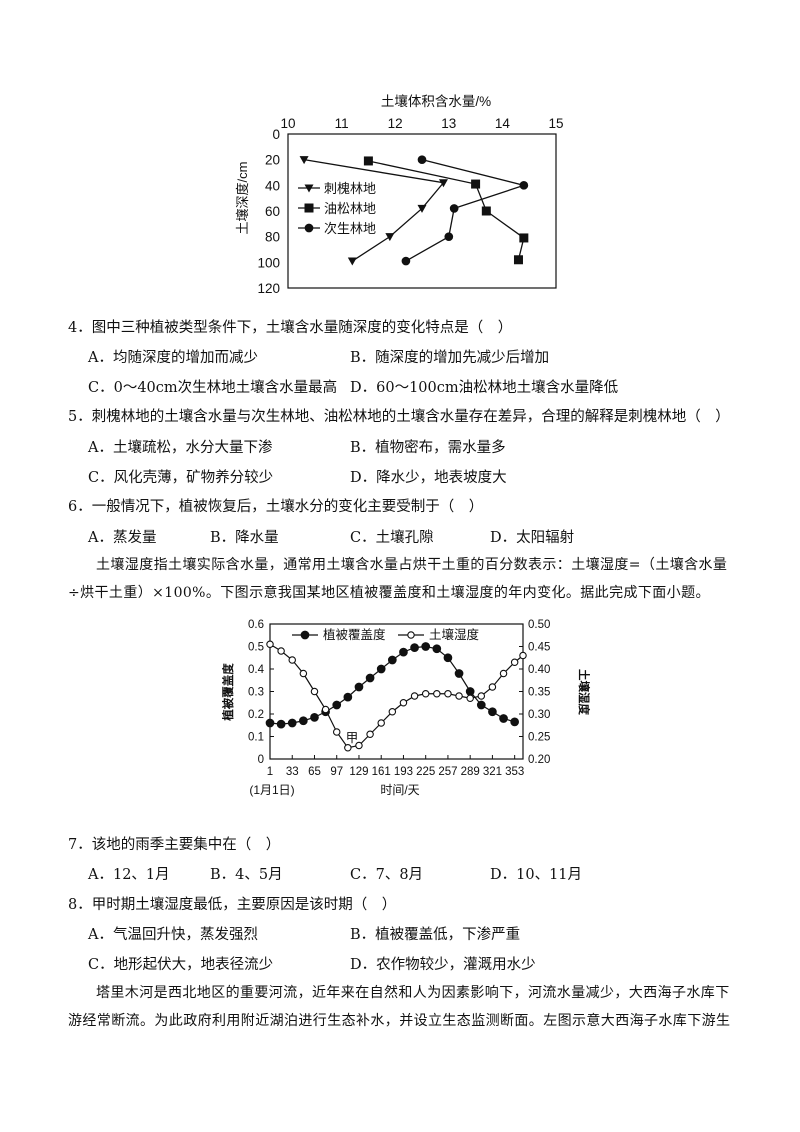 The image size is (800, 1132). I want to click on question-4-option-a: A．均随深度的增加而减少, so click(173, 358).